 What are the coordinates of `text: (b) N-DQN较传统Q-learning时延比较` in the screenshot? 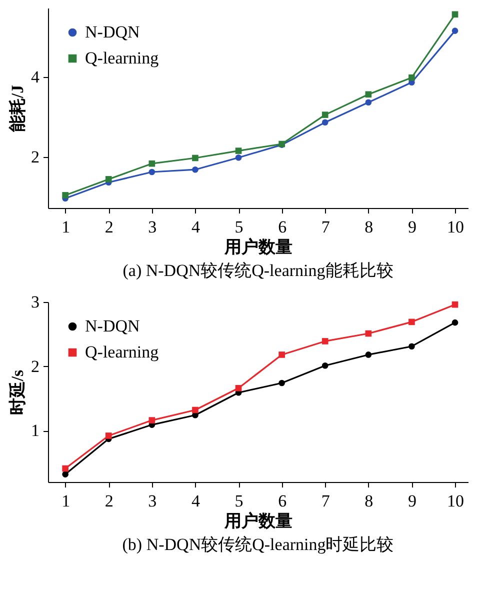 It's located at (258, 544).